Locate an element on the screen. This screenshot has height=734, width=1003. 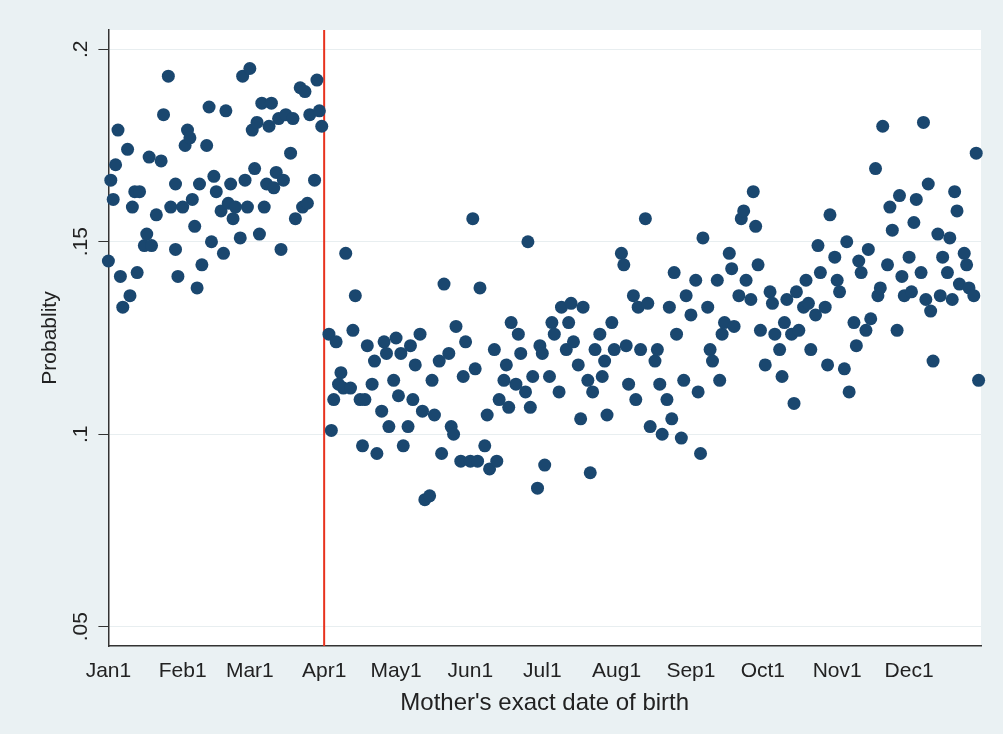
x-tick-label: Jun1 is located at coordinates (470, 670).